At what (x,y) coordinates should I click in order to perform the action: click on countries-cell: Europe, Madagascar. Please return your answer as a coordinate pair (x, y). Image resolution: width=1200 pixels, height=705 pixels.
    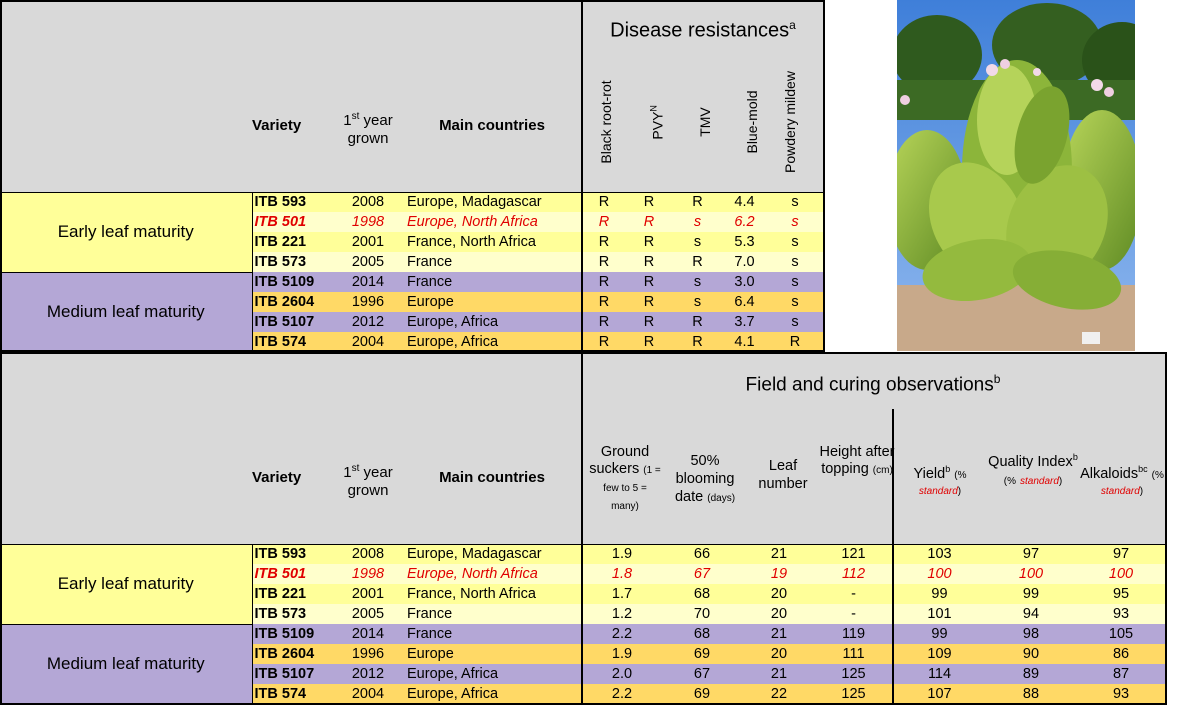
    Looking at the image, I should click on (492, 201).